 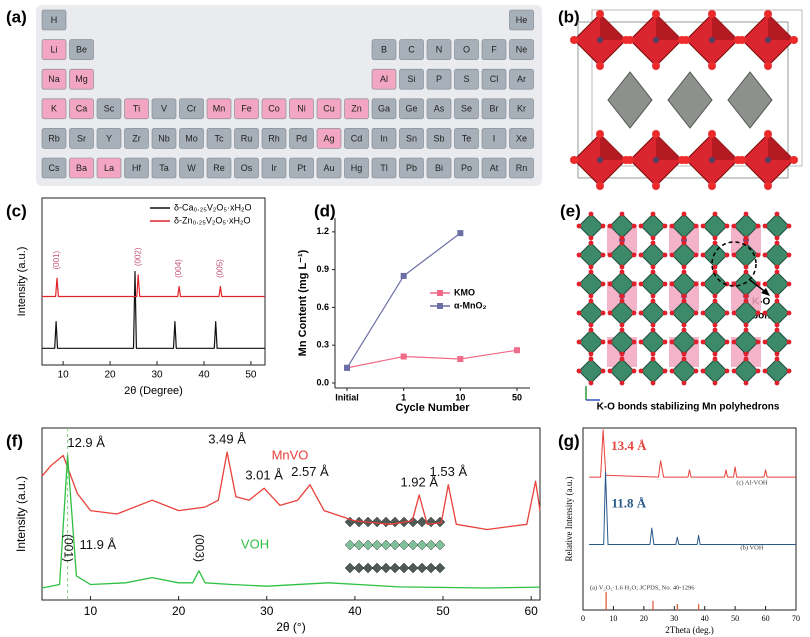 I want to click on caption: K-O bonds stabilizing Mn polyhedrons, so click(x=688, y=407).